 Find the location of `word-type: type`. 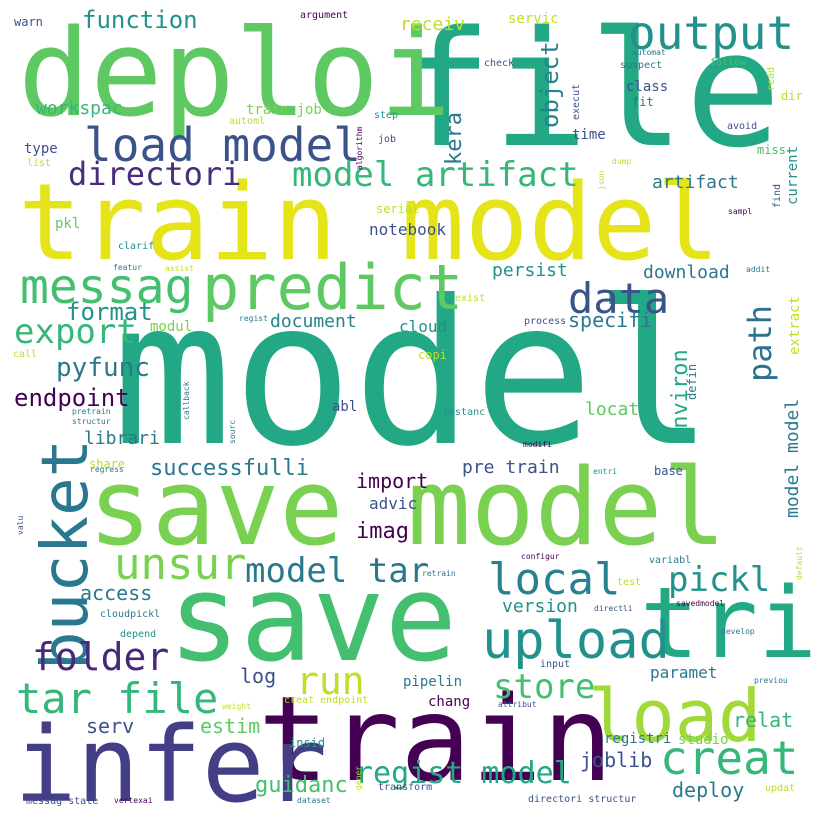

word-type: type is located at coordinates (41, 149).